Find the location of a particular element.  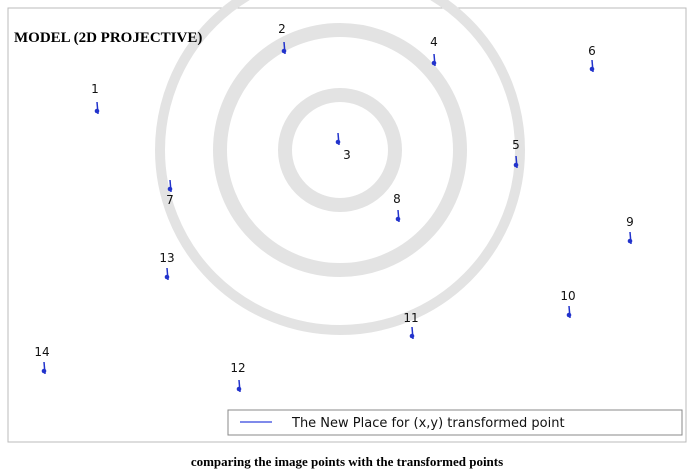

point-label: 4 is located at coordinates (434, 42).